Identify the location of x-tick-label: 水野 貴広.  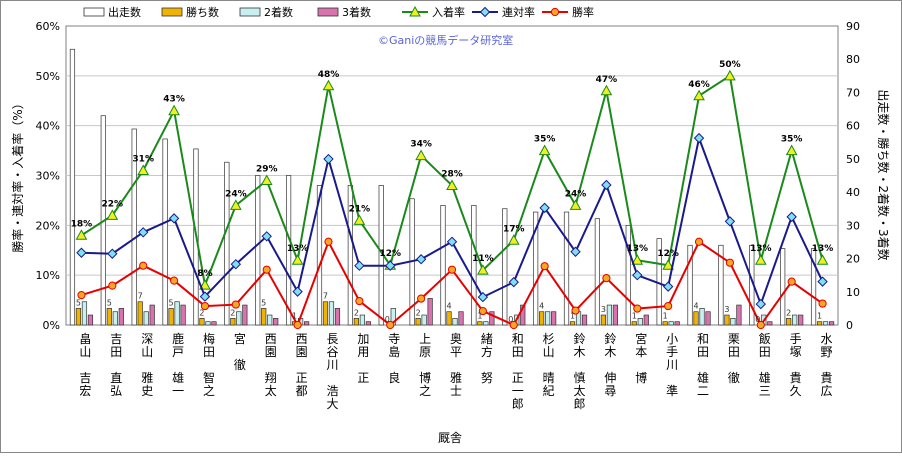
(827, 365).